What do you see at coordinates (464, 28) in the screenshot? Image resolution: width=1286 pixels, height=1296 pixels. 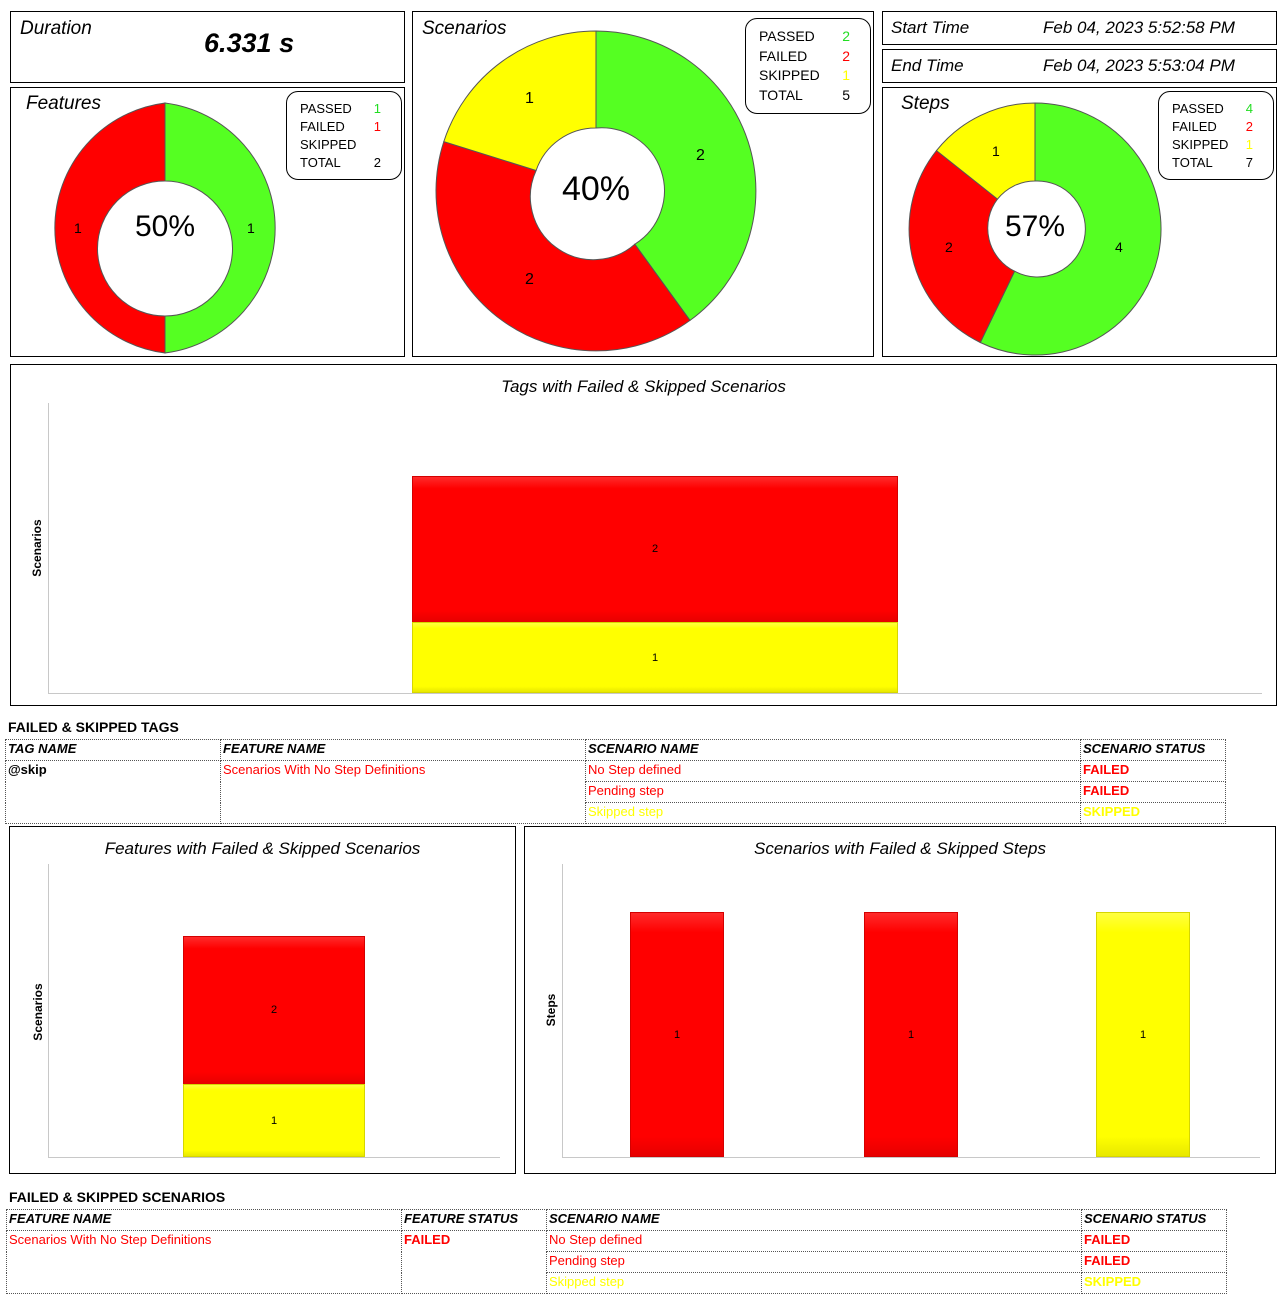 I see `scenarios-title: Scenarios` at bounding box center [464, 28].